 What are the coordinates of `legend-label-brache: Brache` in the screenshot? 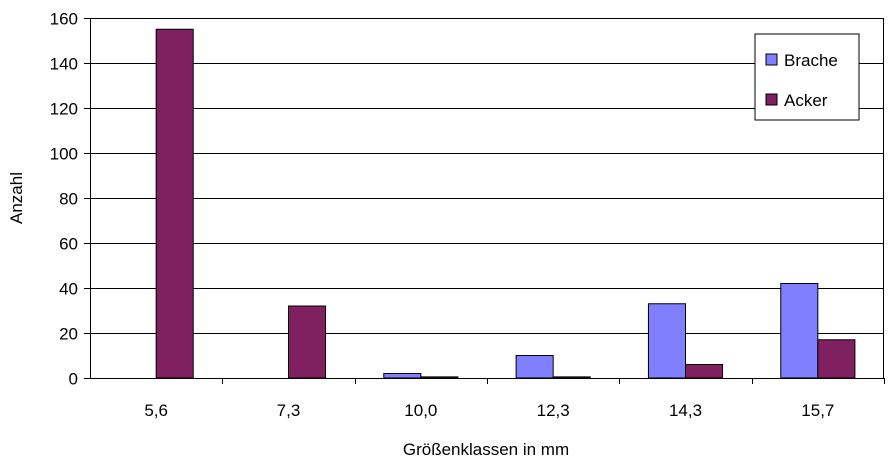 It's located at (811, 60).